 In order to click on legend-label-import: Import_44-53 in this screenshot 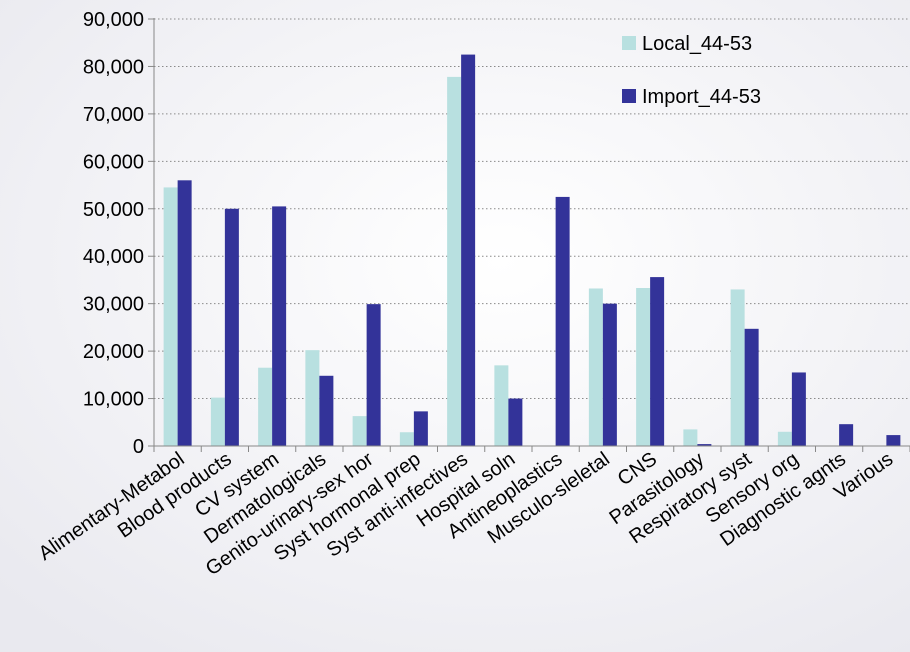, I will do `click(701, 97)`.